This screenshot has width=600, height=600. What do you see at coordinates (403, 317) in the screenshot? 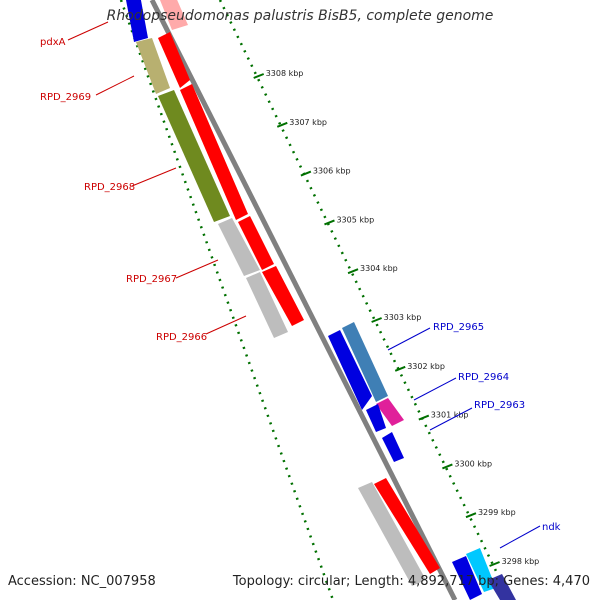
I see `scale-tick-label: 3303 kbp` at bounding box center [403, 317].